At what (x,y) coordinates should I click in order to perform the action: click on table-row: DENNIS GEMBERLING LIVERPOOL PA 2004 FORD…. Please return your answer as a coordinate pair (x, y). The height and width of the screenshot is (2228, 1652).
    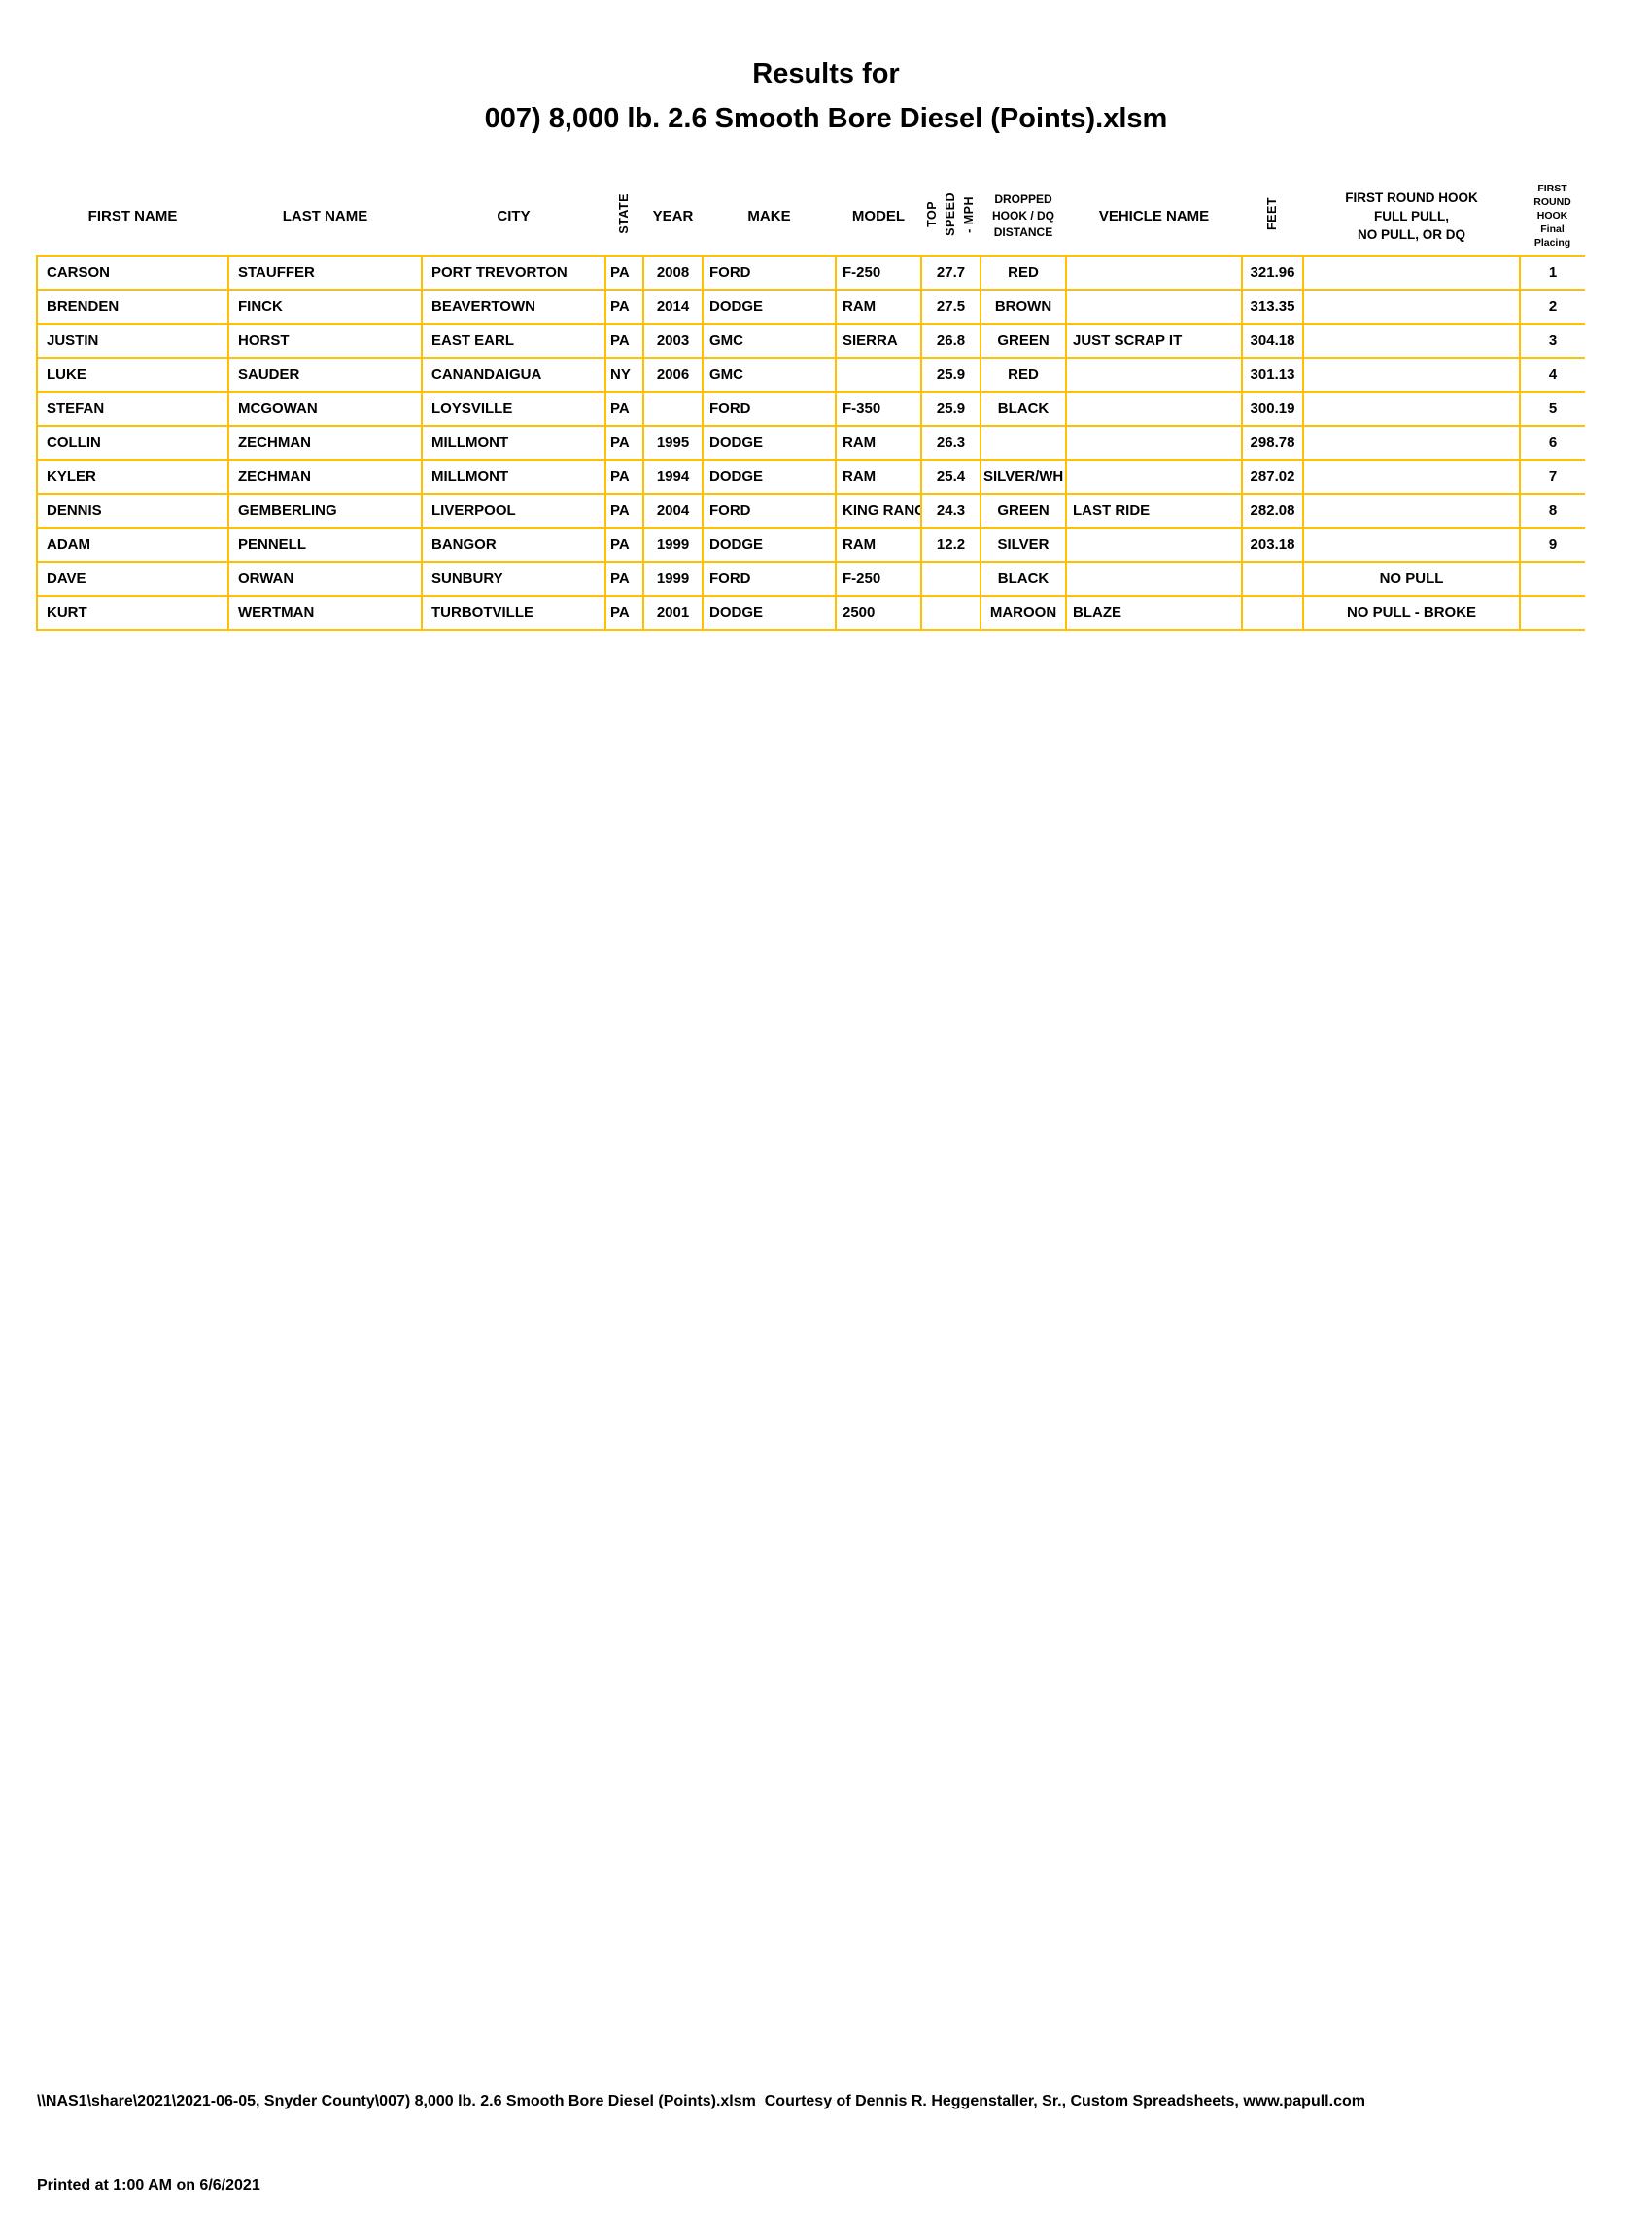
    Looking at the image, I should click on (811, 511).